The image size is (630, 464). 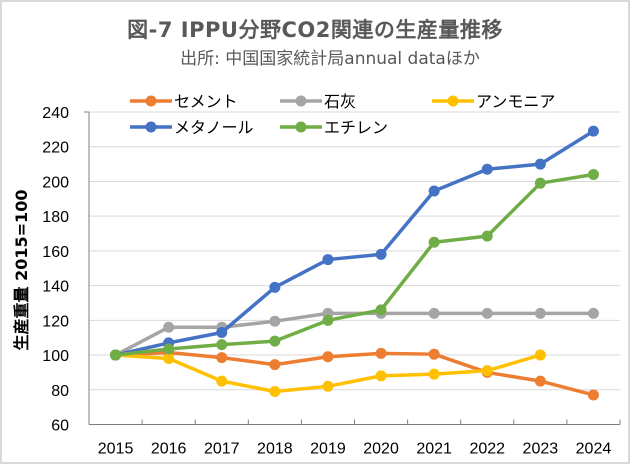 I want to click on y-tick-label: 200, so click(x=55, y=182).